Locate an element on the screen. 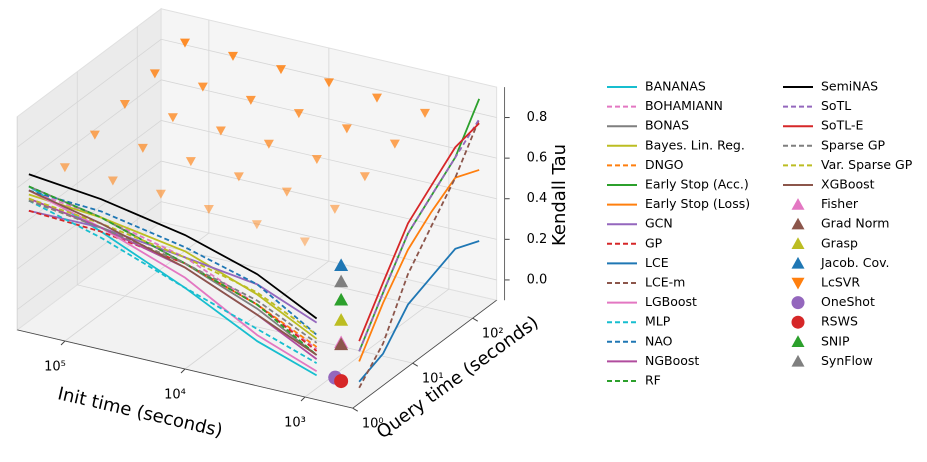 Image resolution: width=927 pixels, height=462 pixels. legend-label: MLP is located at coordinates (658, 321).